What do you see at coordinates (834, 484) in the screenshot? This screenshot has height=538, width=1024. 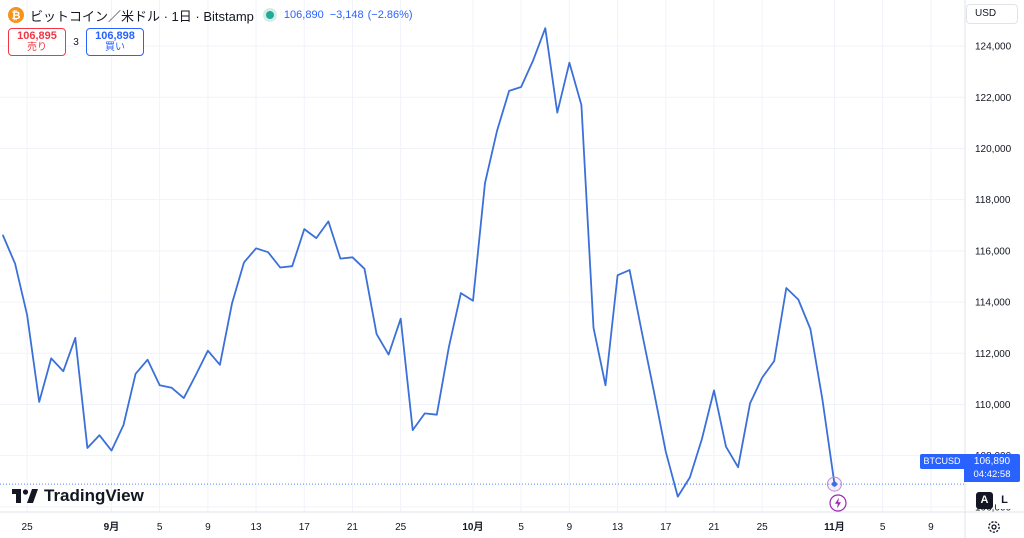 I see `last-point-marker` at bounding box center [834, 484].